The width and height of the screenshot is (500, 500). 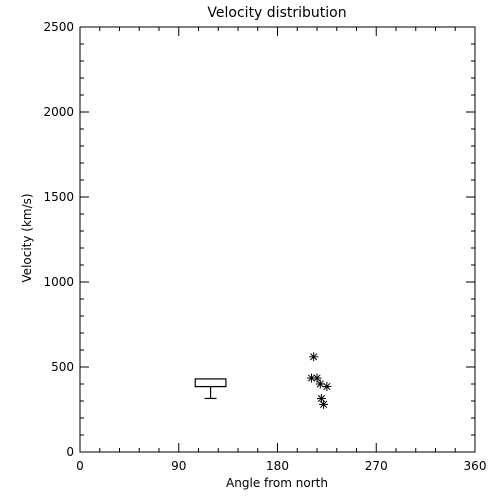 I want to click on x-axis-label: Angle from north, so click(x=277, y=483).